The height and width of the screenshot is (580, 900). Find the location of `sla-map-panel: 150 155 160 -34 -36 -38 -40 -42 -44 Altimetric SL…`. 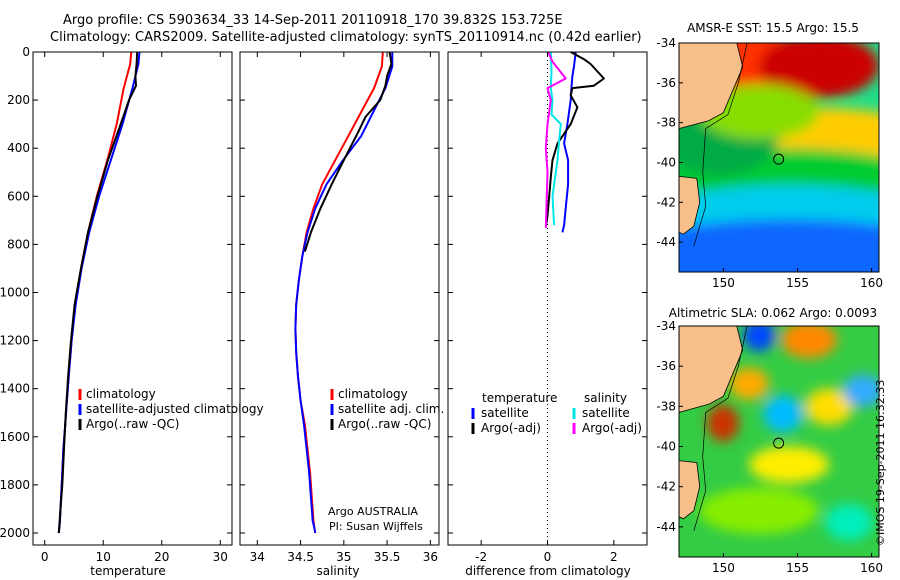

sla-map-panel: 150 155 160 -34 -36 -38 -40 -42 -44 Altimetric SL… is located at coordinates (769, 440).